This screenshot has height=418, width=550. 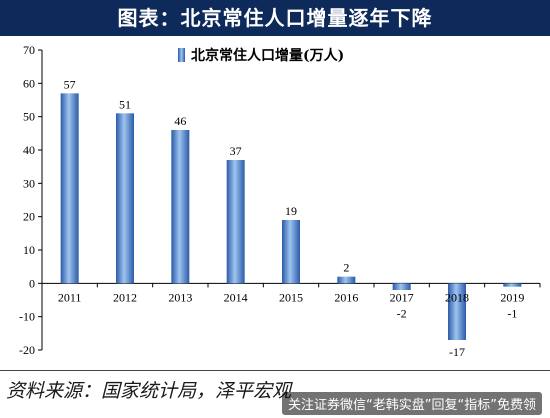 What do you see at coordinates (29, 83) in the screenshot?
I see `y-tick-label: 60` at bounding box center [29, 83].